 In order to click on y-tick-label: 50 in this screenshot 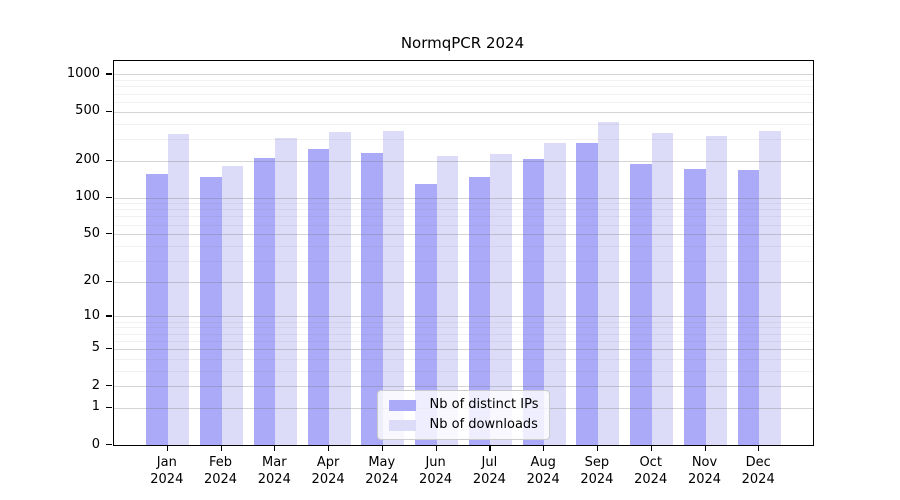, I will do `click(91, 233)`.